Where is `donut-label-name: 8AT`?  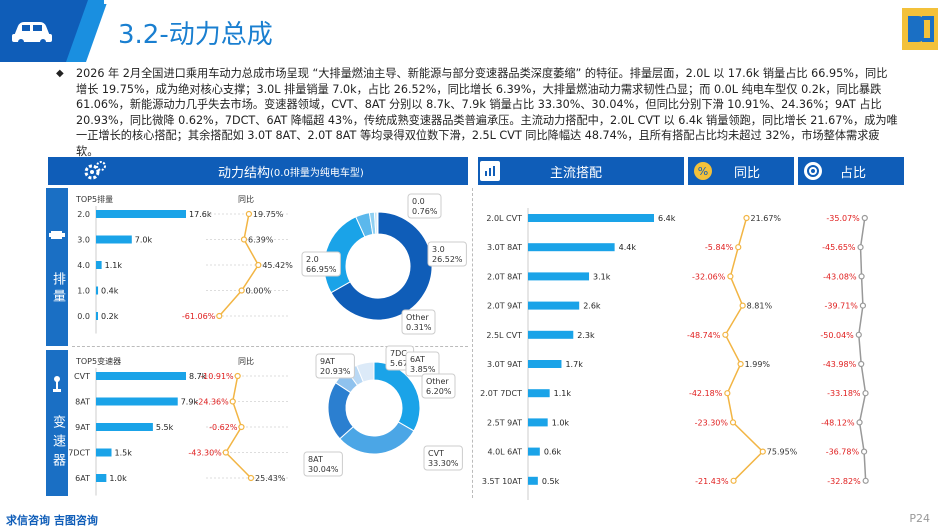 donut-label-name: 8AT is located at coordinates (315, 459).